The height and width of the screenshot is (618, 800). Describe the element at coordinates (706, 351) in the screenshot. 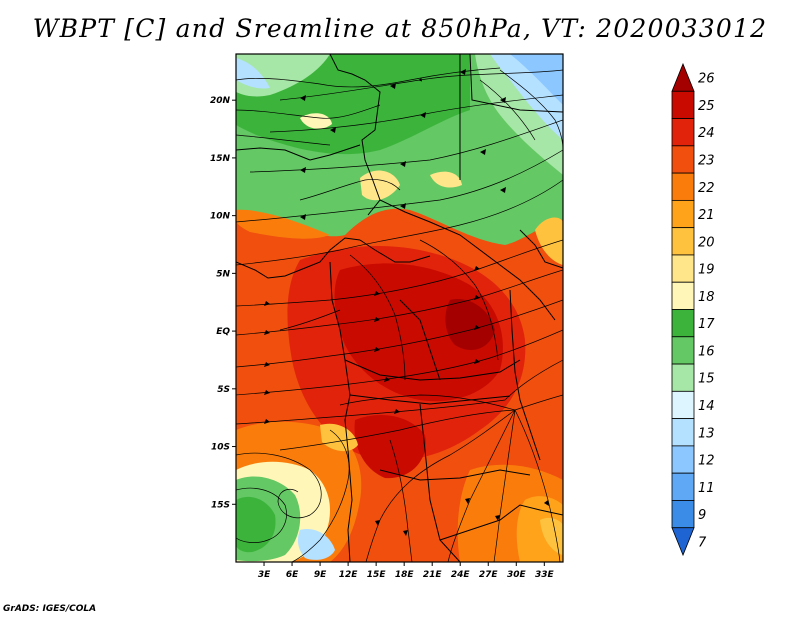

I see `colorbar-label: 16` at that location.